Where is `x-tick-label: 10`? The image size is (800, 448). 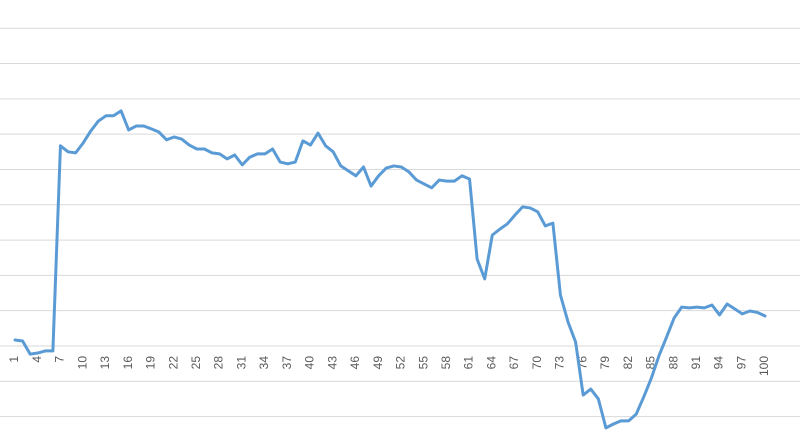 x-tick-label: 10 is located at coordinates (82, 363).